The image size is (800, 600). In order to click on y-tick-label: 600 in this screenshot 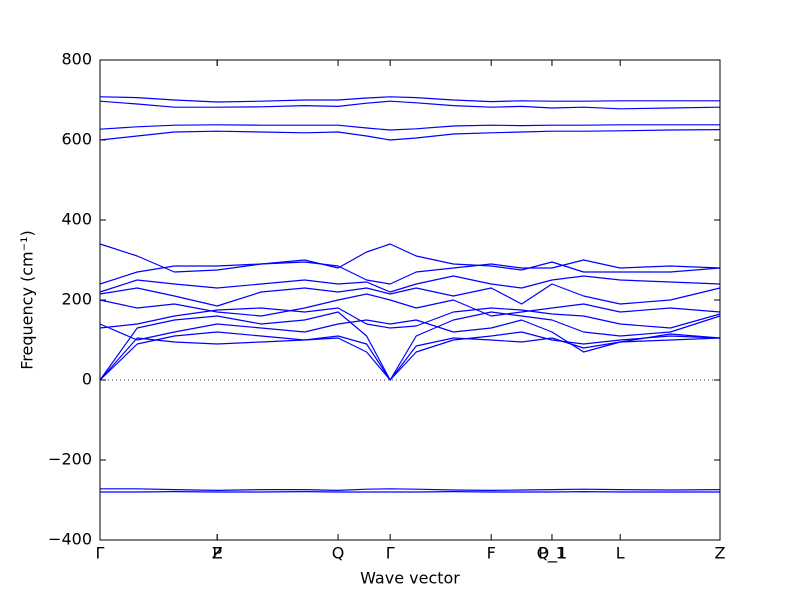, I will do `click(76, 139)`.